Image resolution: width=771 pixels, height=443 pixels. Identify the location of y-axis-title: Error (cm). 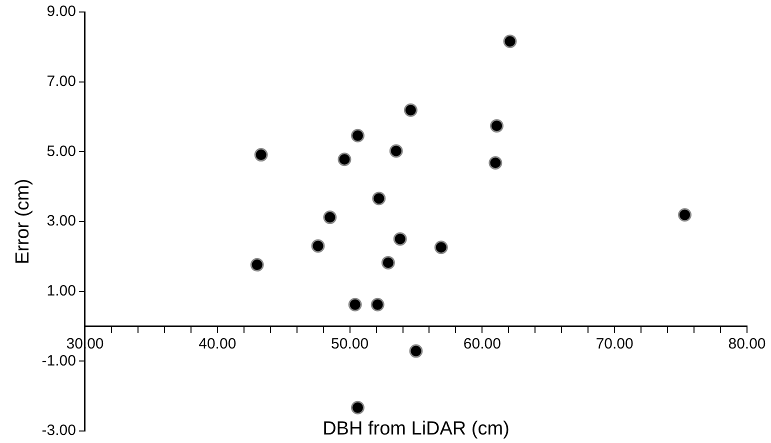
(23, 221).